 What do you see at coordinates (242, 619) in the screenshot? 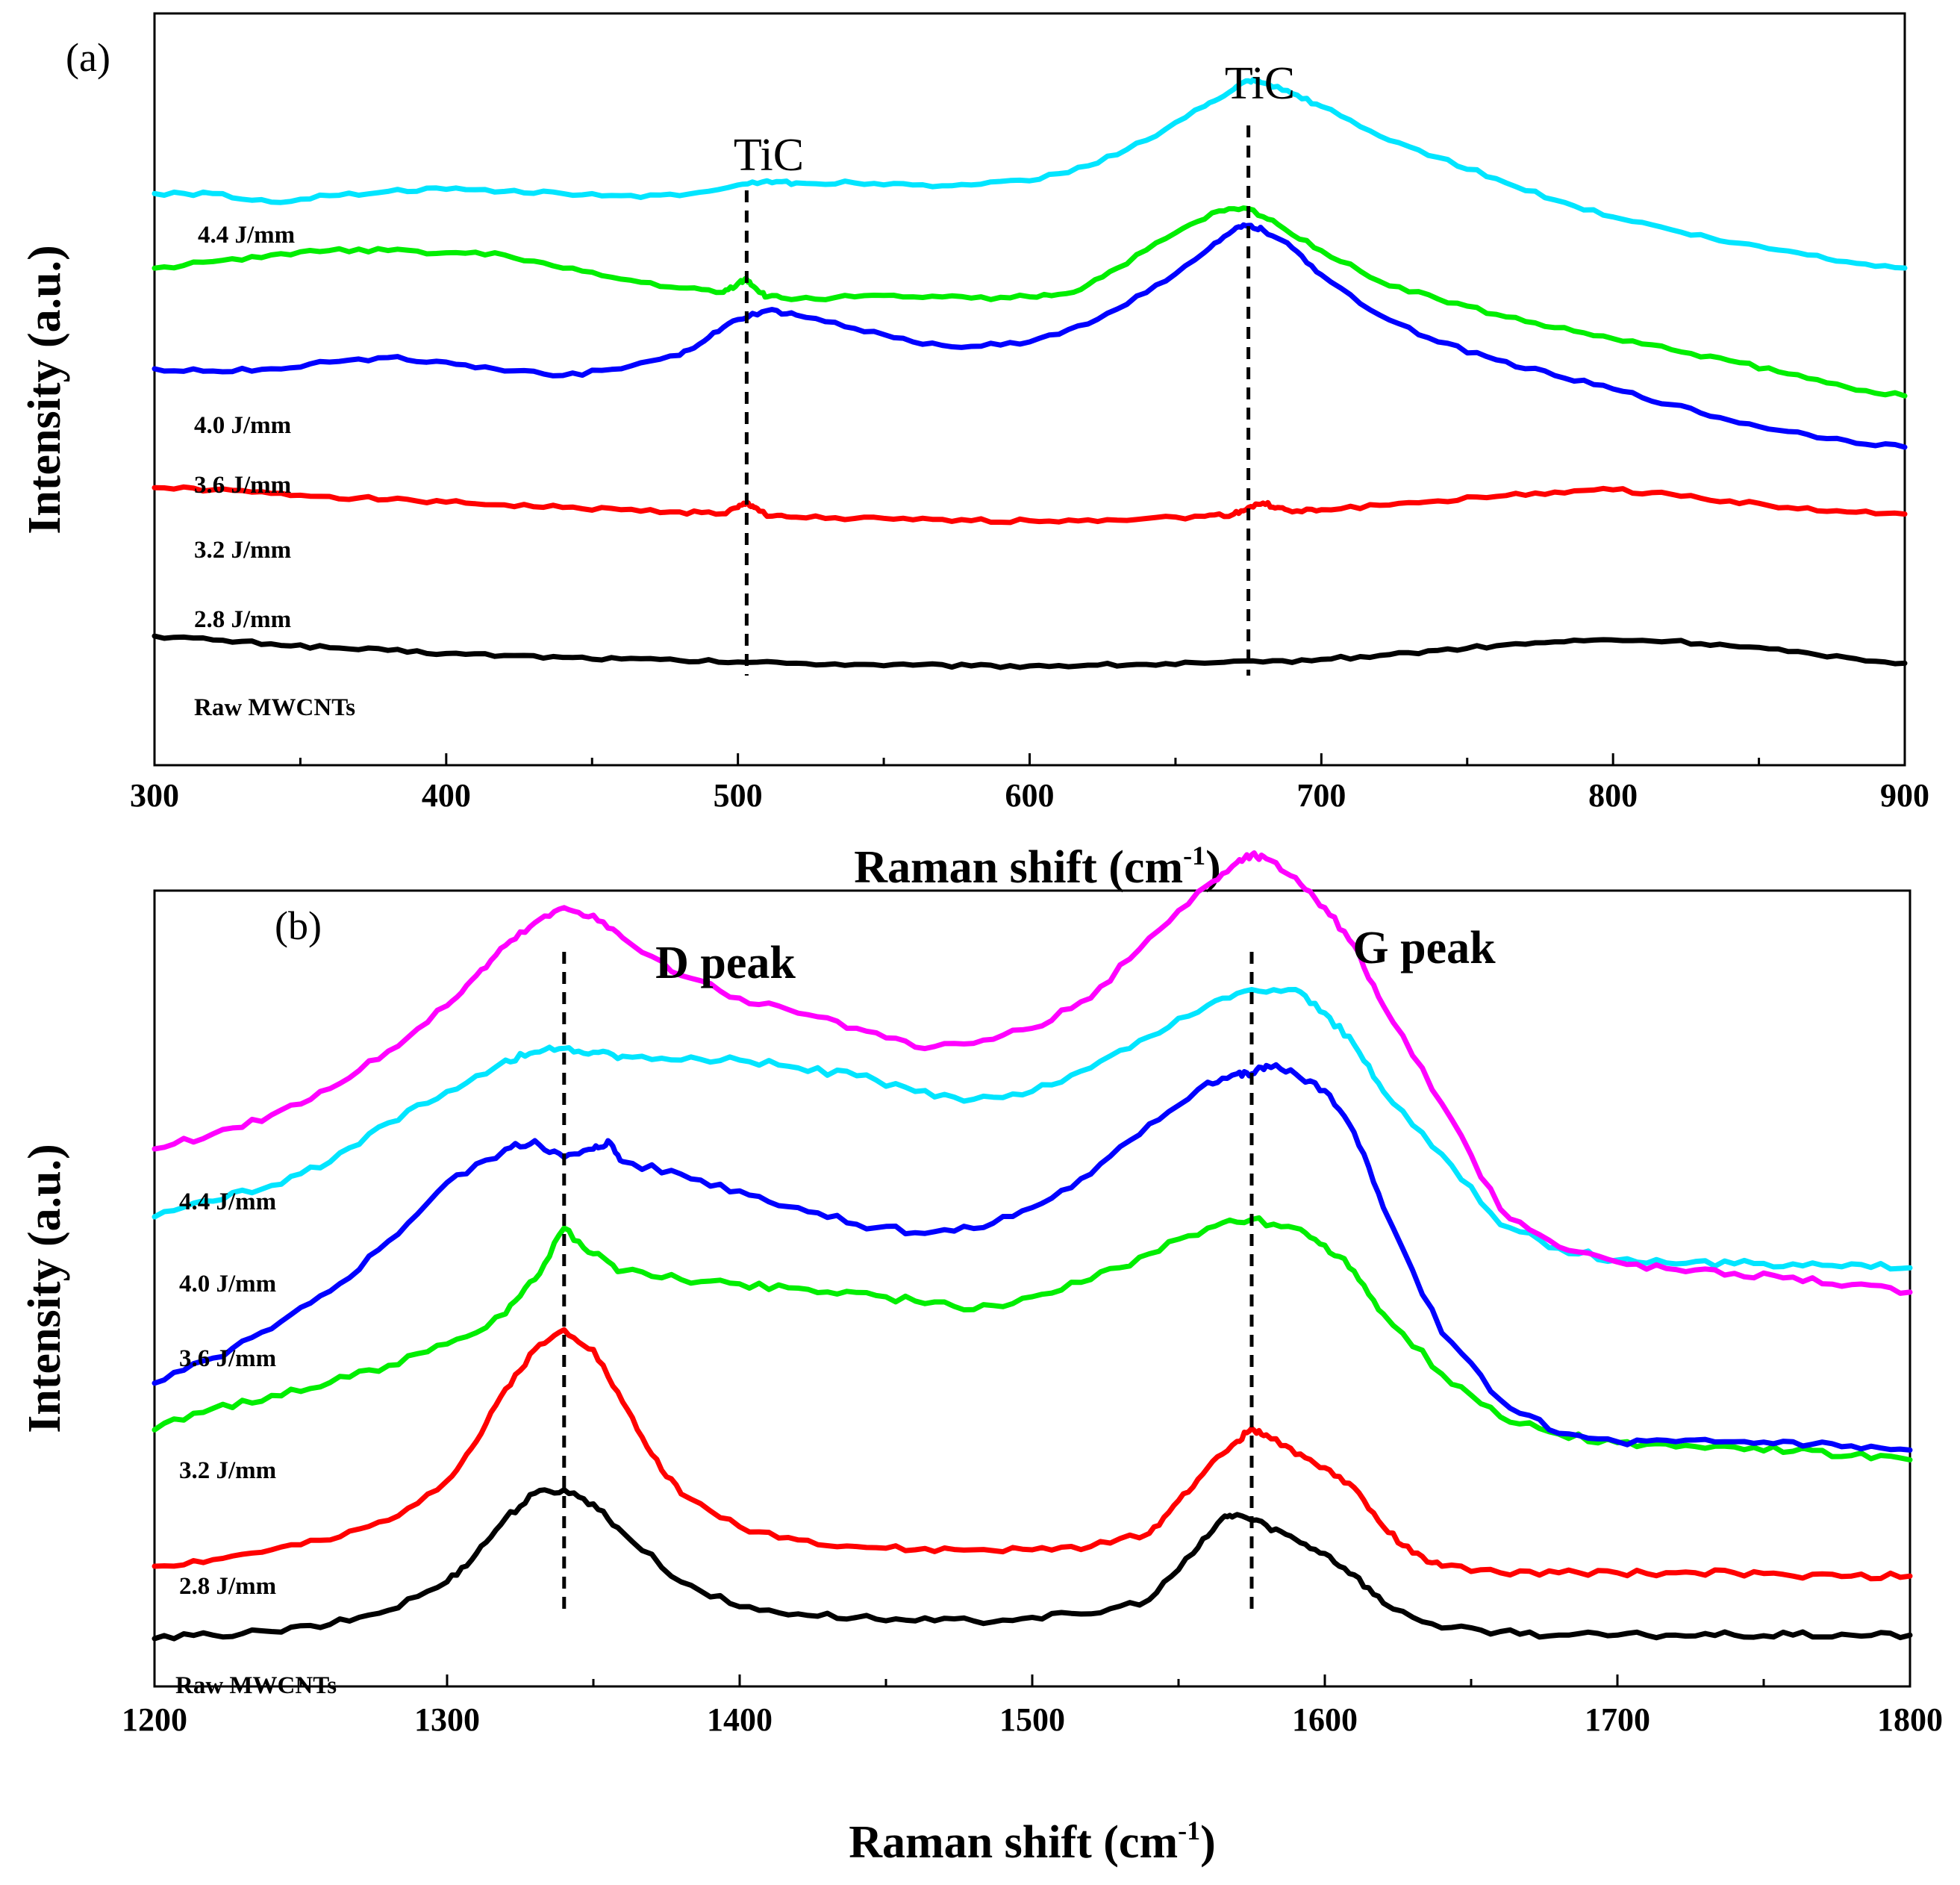
I see `panel-a-label-2-8: 2.8 J/mm` at bounding box center [242, 619].